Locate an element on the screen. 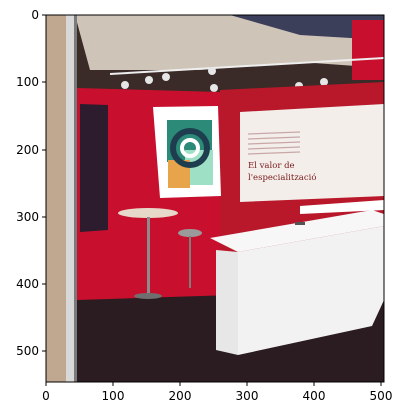  back-counter is located at coordinates (342, 207).